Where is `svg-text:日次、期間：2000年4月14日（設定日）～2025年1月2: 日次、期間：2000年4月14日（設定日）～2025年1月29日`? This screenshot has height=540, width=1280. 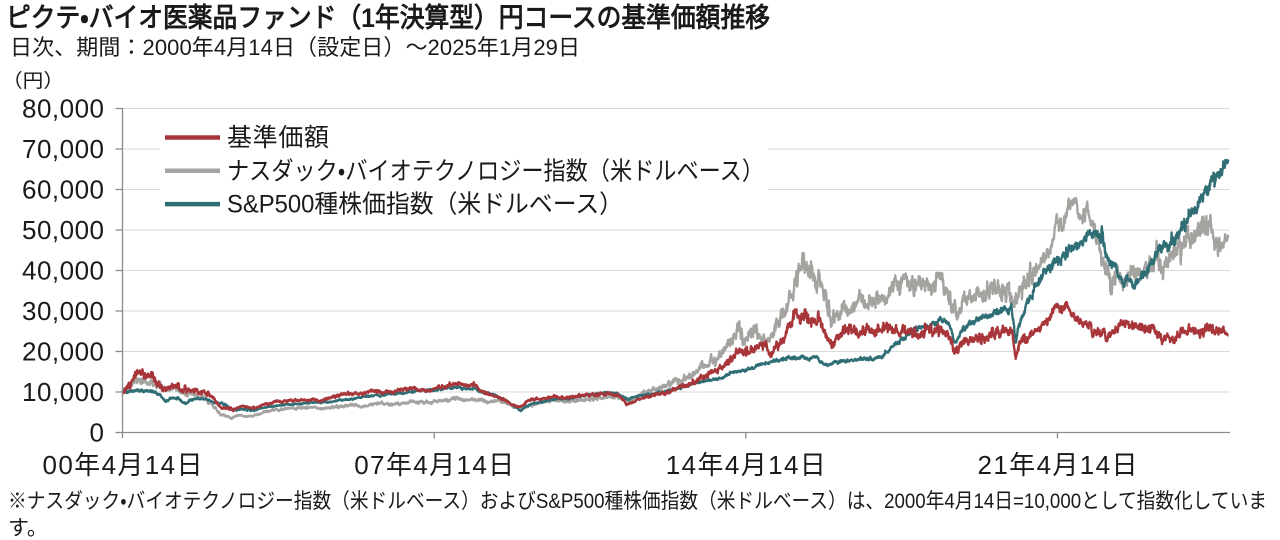 svg-text:日次、期間：2000年4月14日（設定日）～2025年1月2: 日次、期間：2000年4月14日（設定日）～2025年1月29日 is located at coordinates (295, 47).